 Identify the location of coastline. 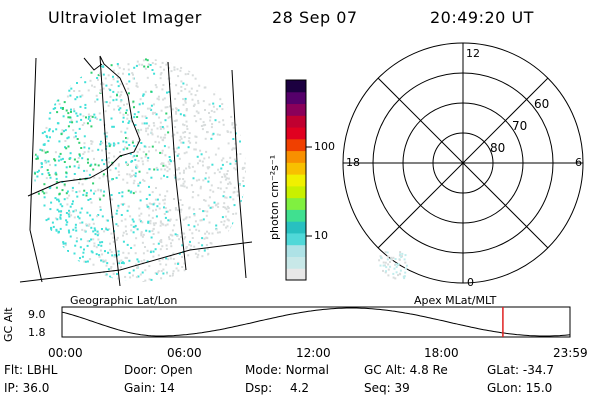
(93, 64).